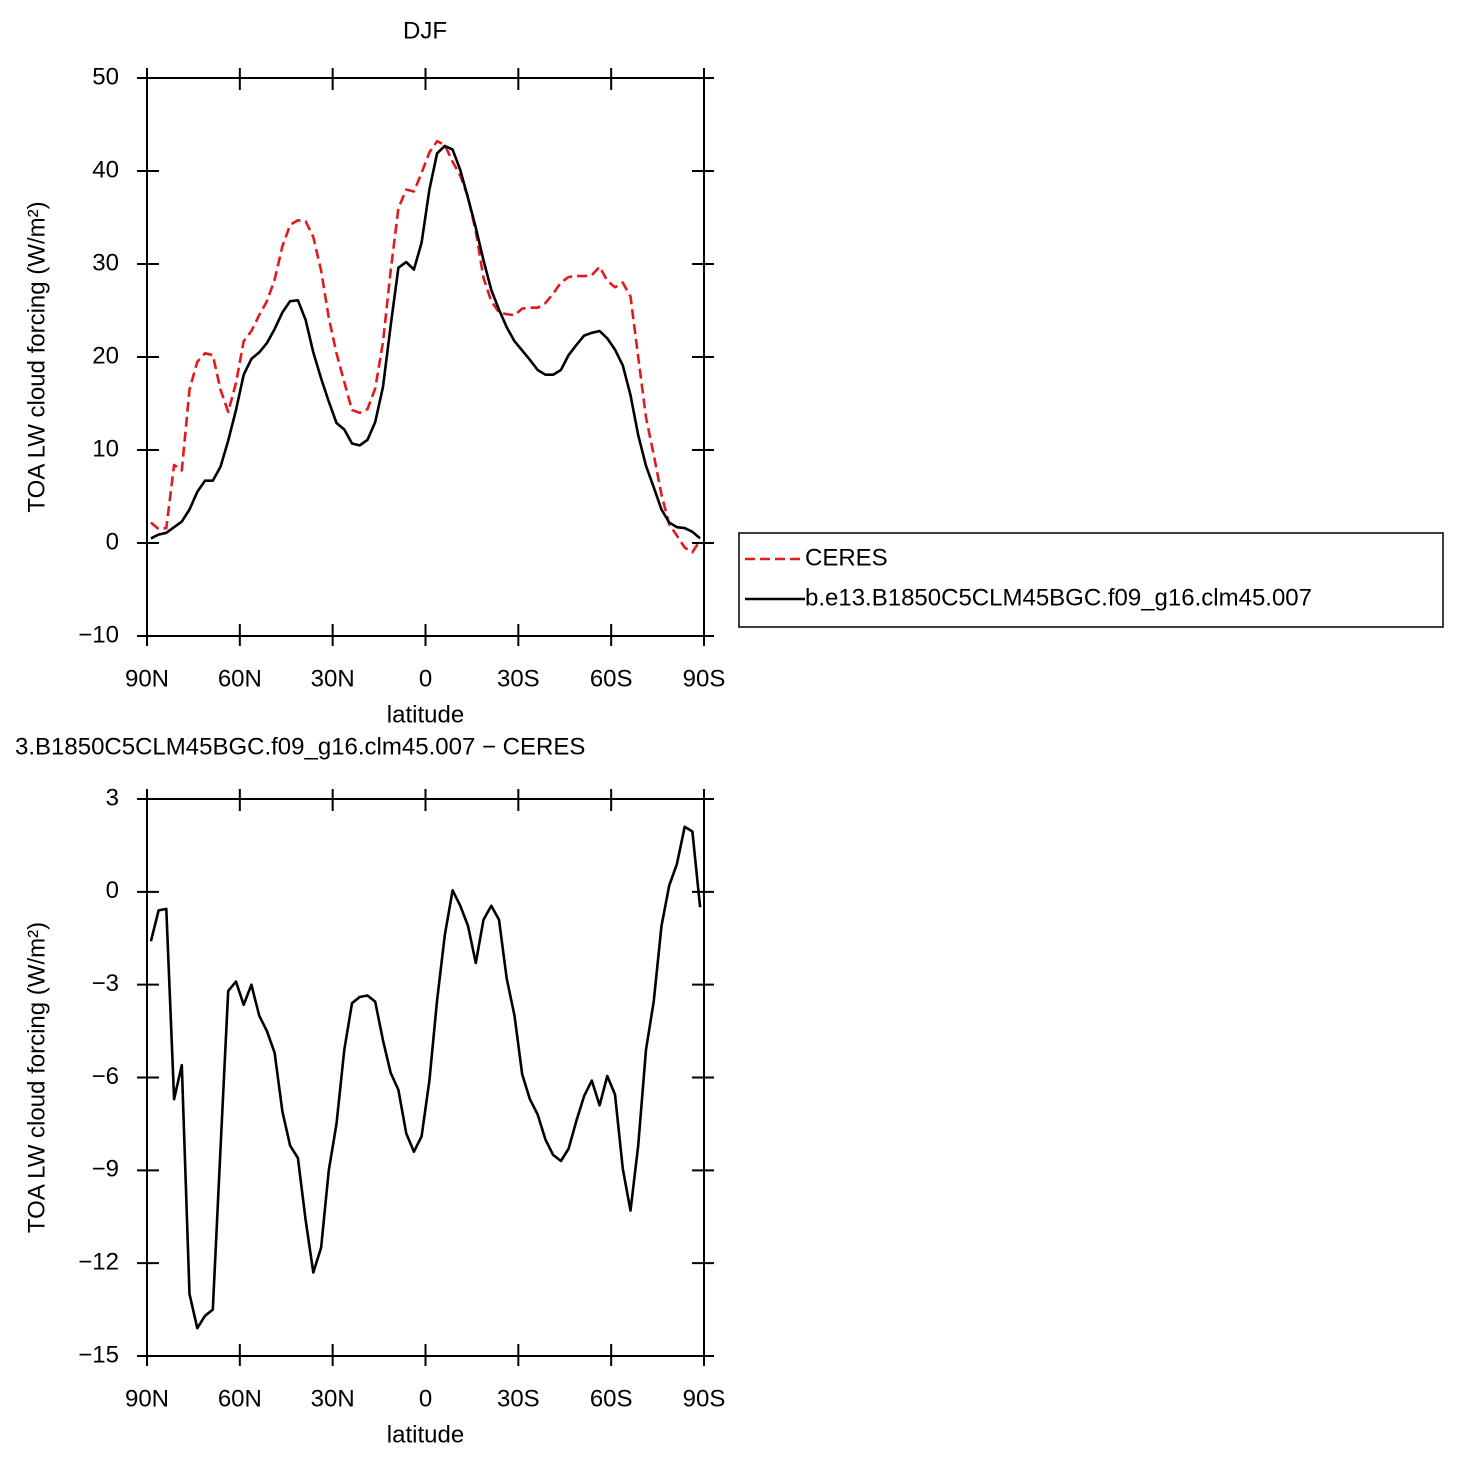 This screenshot has width=1463, height=1463. What do you see at coordinates (105, 448) in the screenshot?
I see `y-tick-label: 10` at bounding box center [105, 448].